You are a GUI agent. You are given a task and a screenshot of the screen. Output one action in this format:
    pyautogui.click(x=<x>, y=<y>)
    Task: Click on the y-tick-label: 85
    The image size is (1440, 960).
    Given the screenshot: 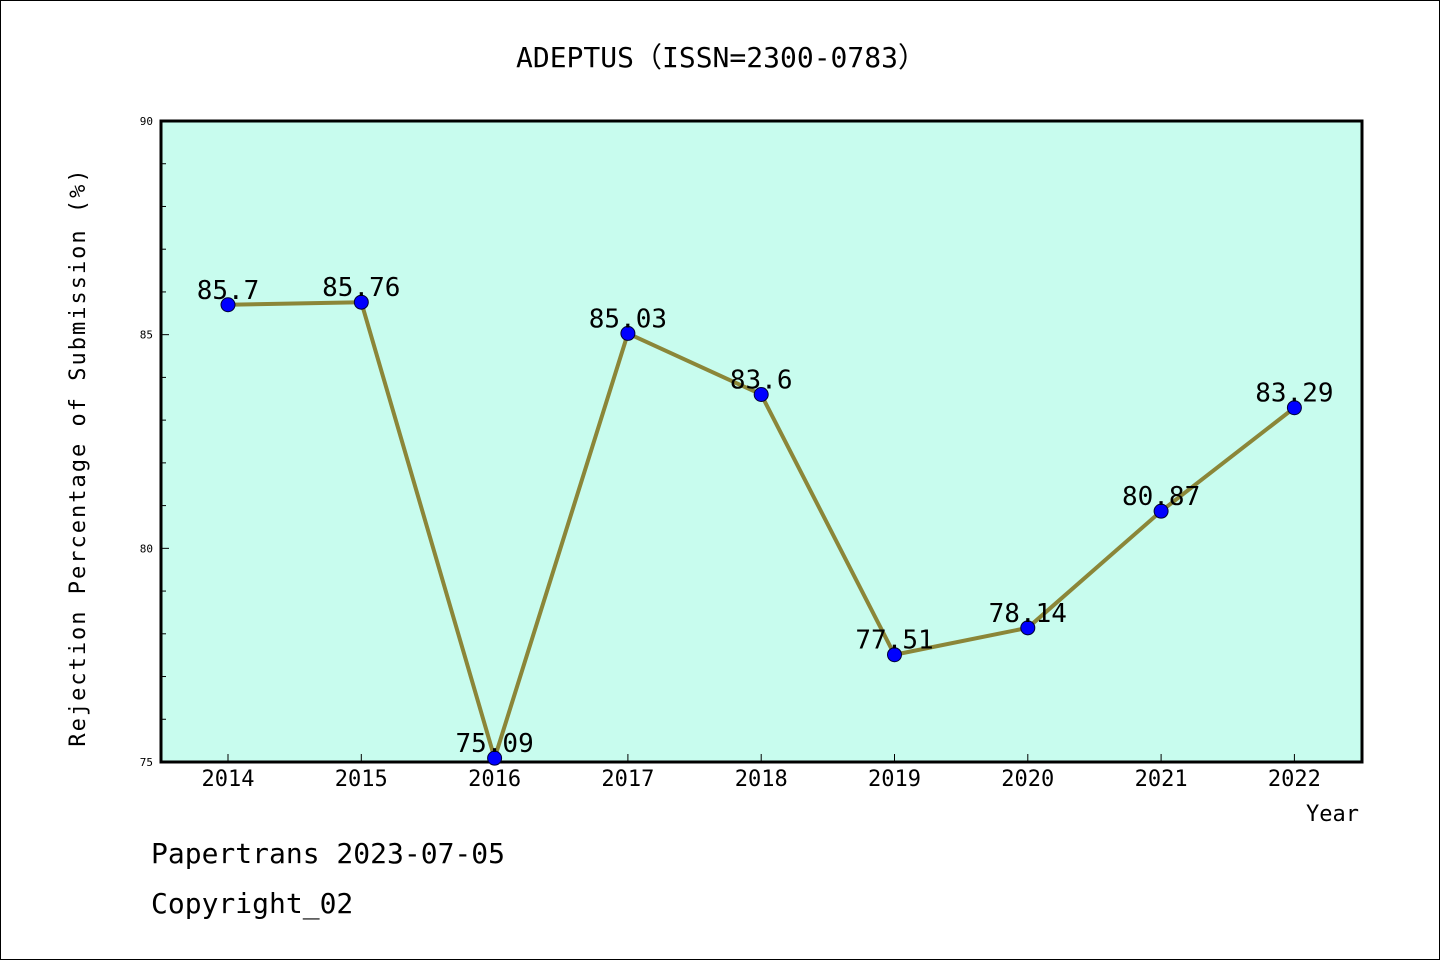 What is the action you would take?
    pyautogui.click(x=146, y=335)
    